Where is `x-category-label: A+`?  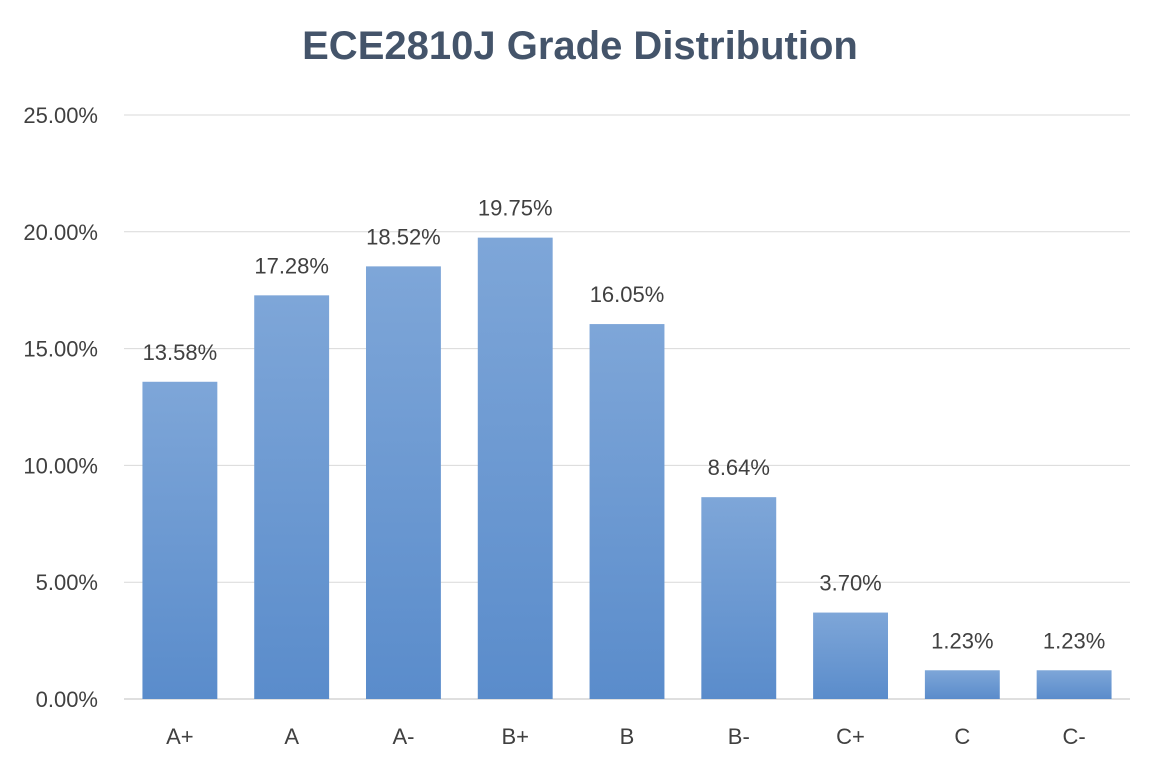
x-category-label: A+ is located at coordinates (180, 736).